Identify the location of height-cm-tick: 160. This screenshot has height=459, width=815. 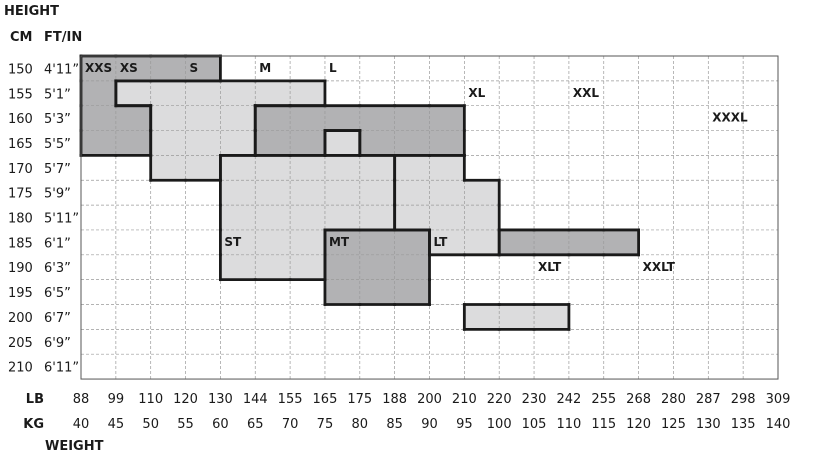
(20, 119).